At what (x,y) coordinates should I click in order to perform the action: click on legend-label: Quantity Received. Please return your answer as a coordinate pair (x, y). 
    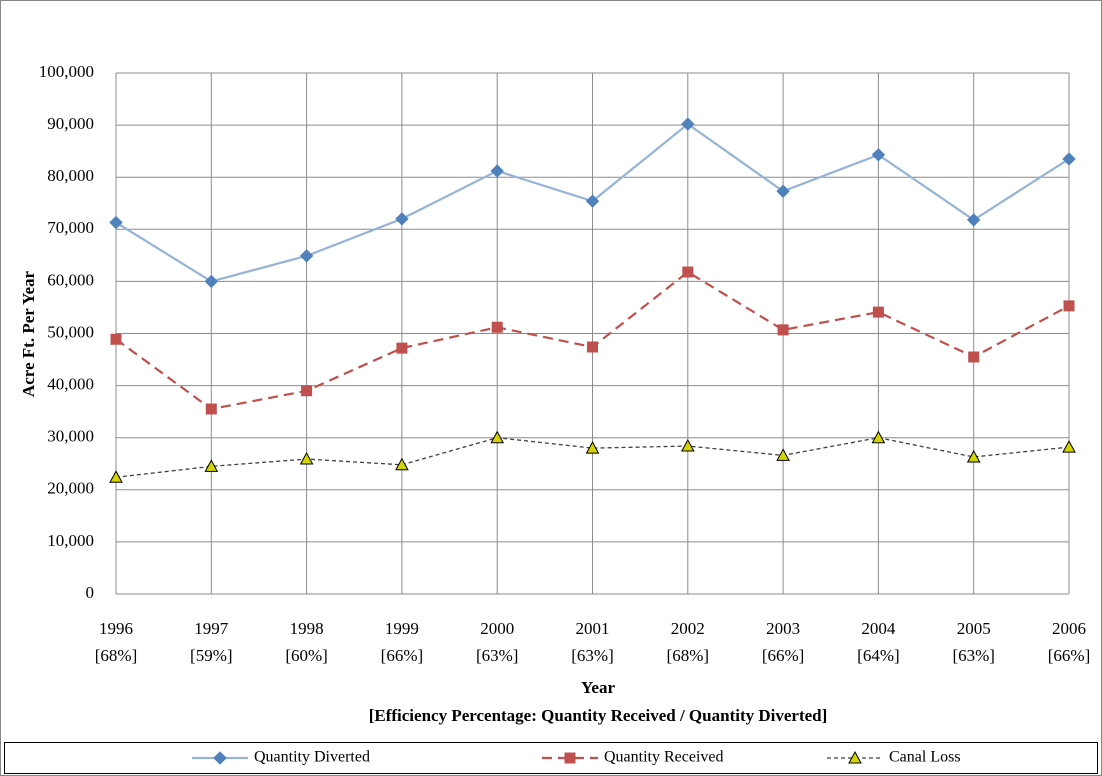
    Looking at the image, I should click on (664, 757).